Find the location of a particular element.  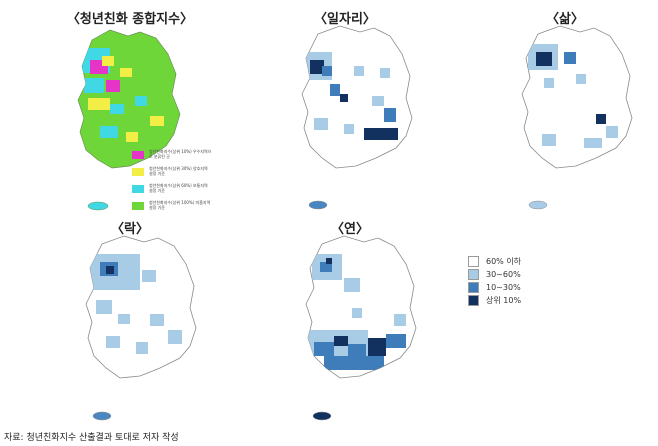

map-panel-composite: 〈청년친화 종합지수〉 is located at coordinates (130, 113).